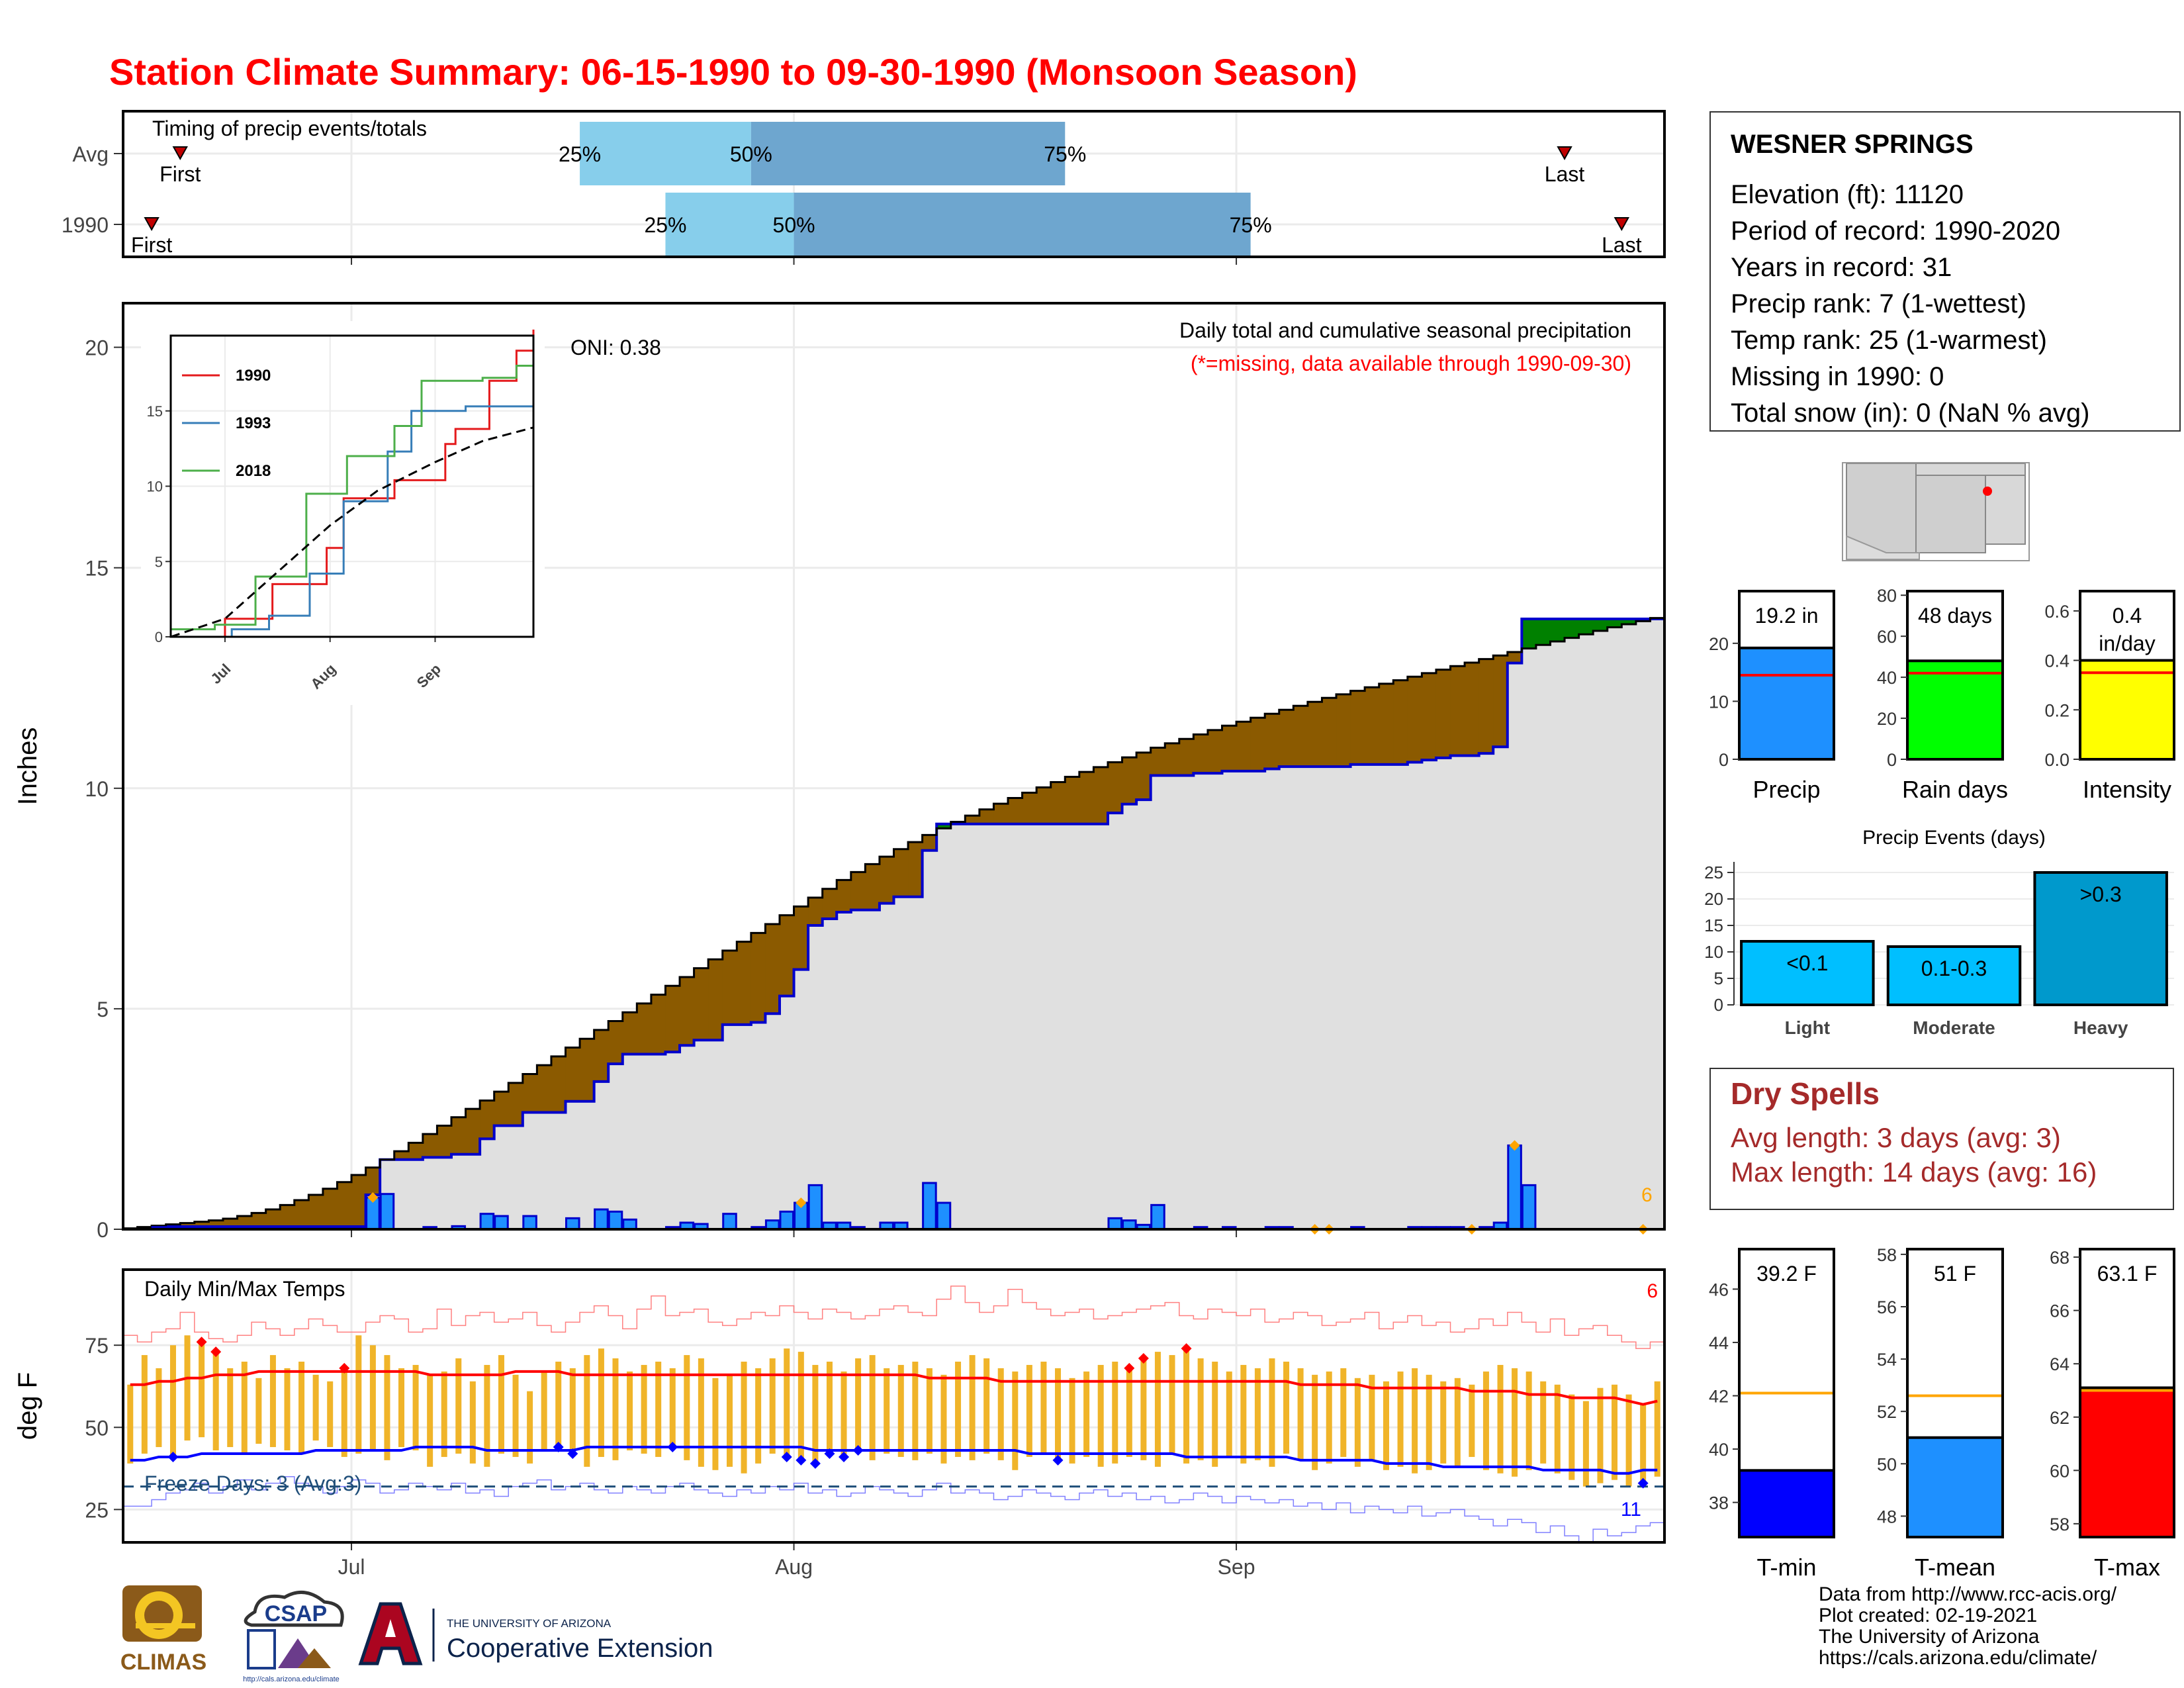 The image size is (2184, 1688). I want to click on summary-y-tick-label: 40, so click(1719, 1450).